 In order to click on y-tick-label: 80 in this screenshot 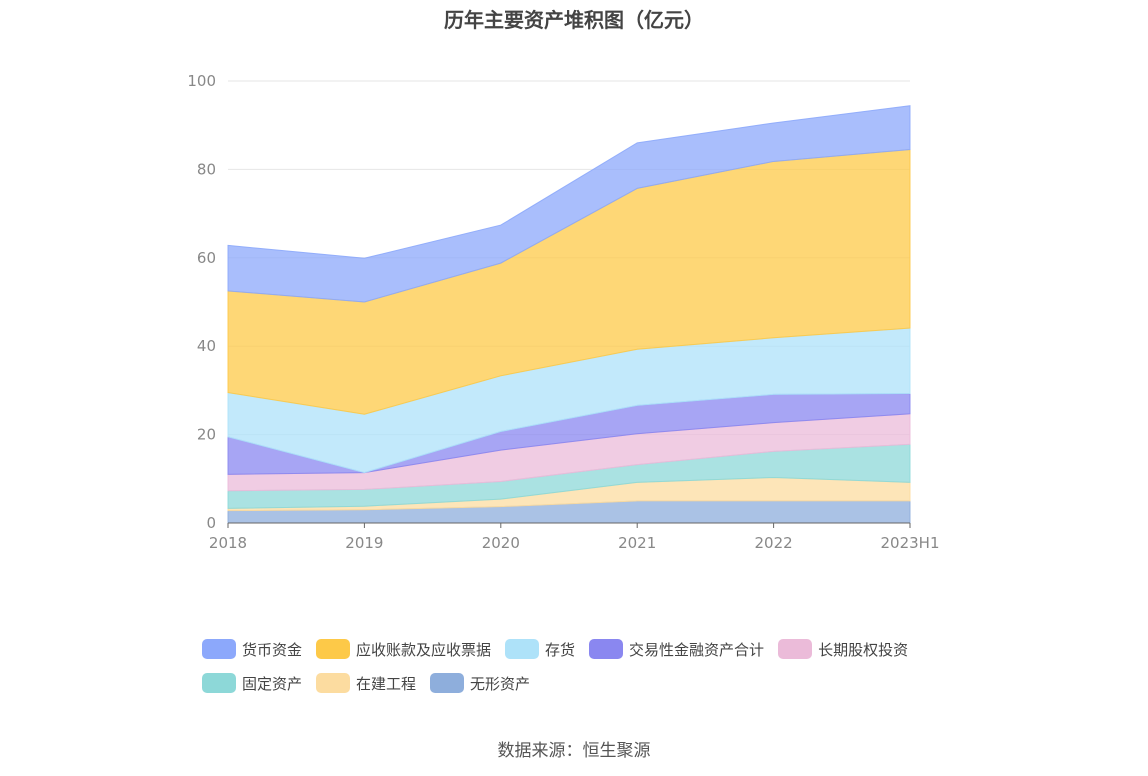, I will do `click(206, 169)`.